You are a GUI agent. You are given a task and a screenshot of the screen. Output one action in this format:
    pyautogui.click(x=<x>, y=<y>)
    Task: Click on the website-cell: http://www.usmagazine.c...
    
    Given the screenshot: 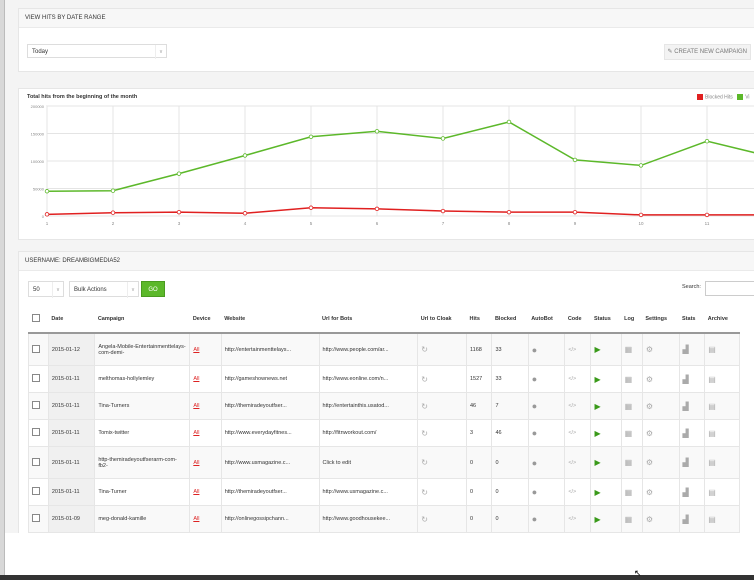 What is the action you would take?
    pyautogui.click(x=270, y=462)
    